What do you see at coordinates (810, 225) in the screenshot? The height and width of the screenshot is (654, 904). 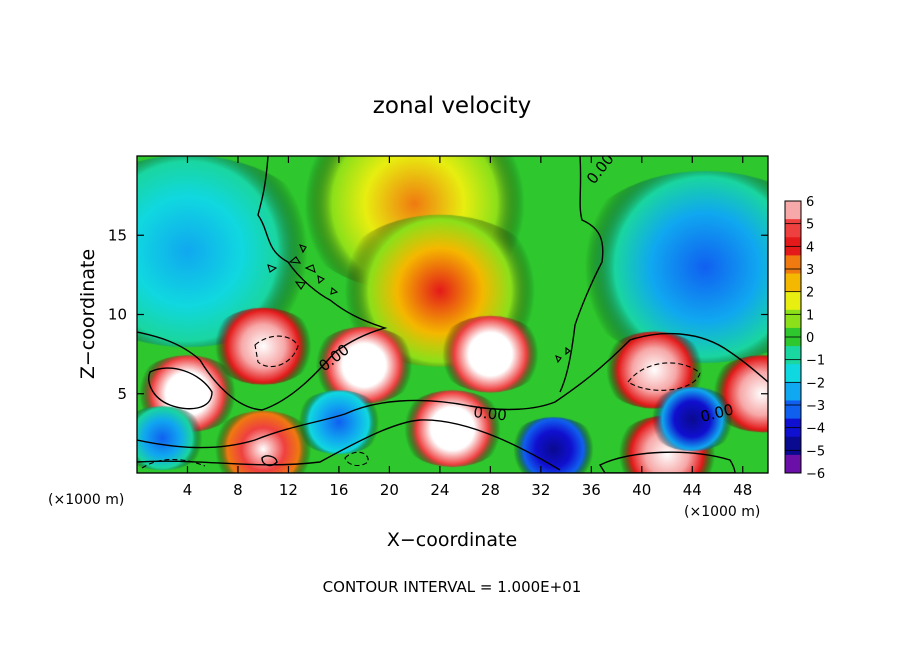 I see `colorbar-label: 5` at bounding box center [810, 225].